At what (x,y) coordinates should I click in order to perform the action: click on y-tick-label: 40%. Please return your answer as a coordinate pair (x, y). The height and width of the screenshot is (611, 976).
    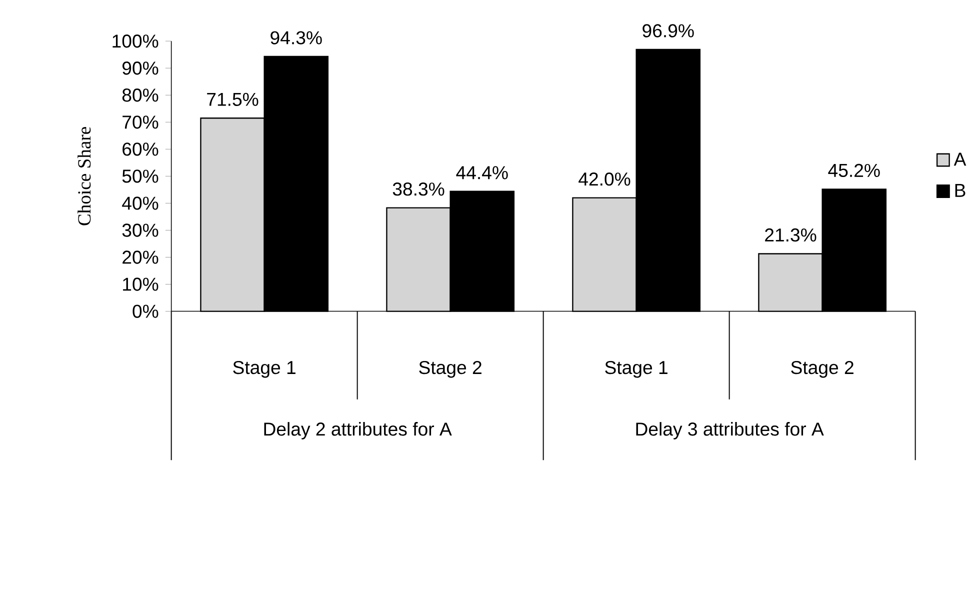
    Looking at the image, I should click on (140, 203).